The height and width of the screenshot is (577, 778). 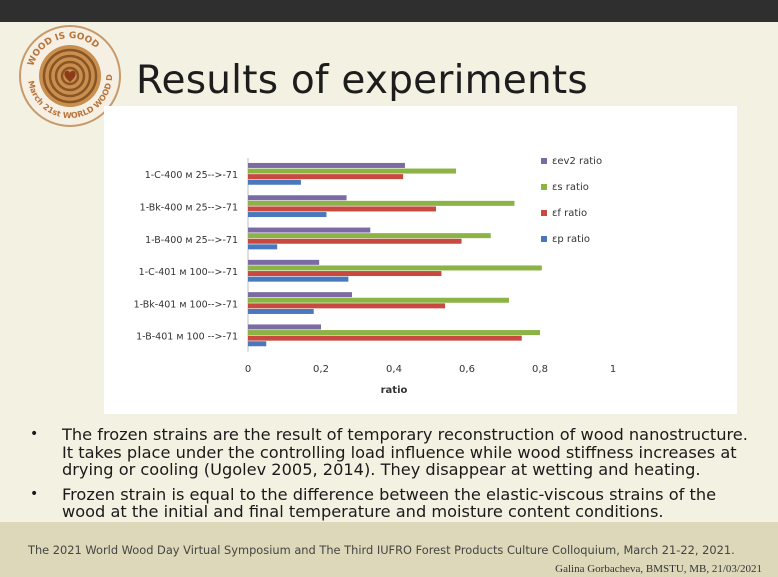 I want to click on x-tick-label: 0, so click(x=248, y=369).